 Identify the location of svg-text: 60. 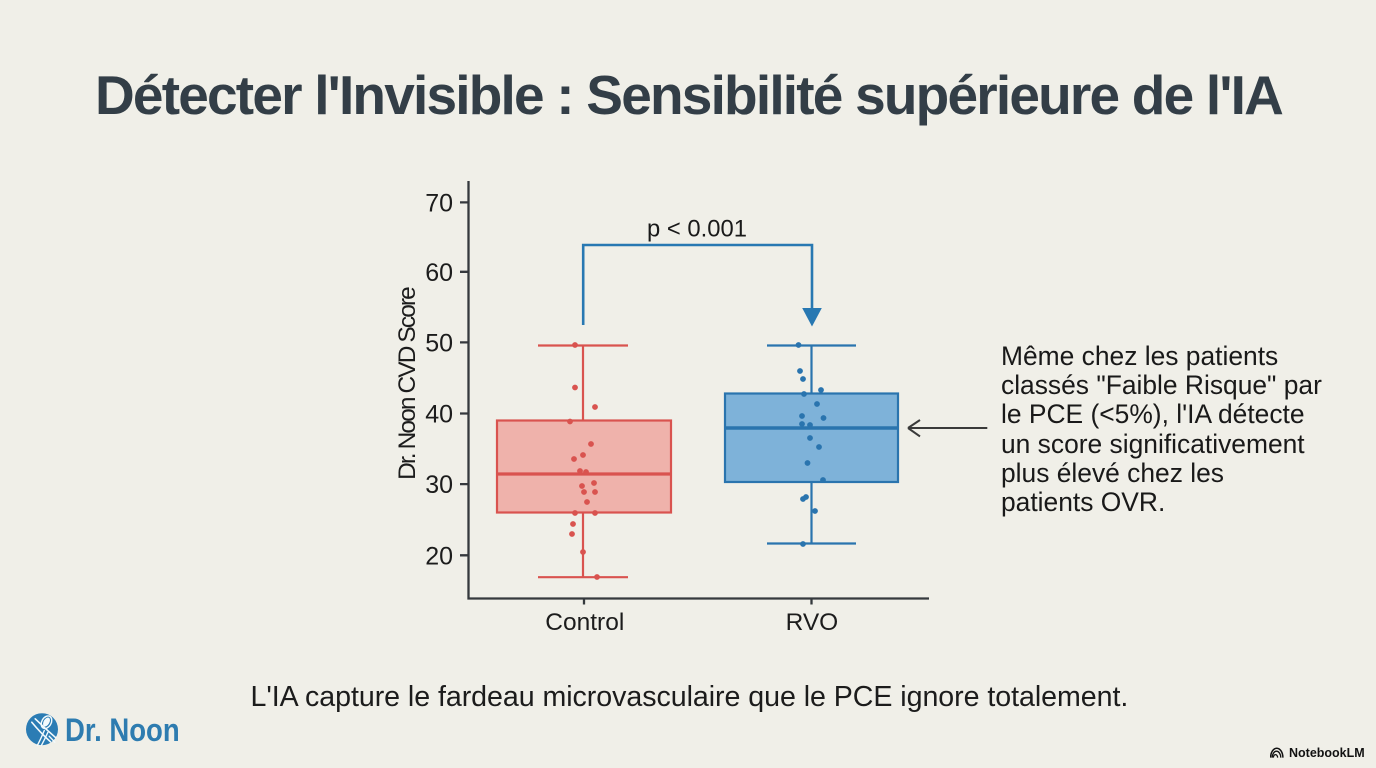
(439, 273).